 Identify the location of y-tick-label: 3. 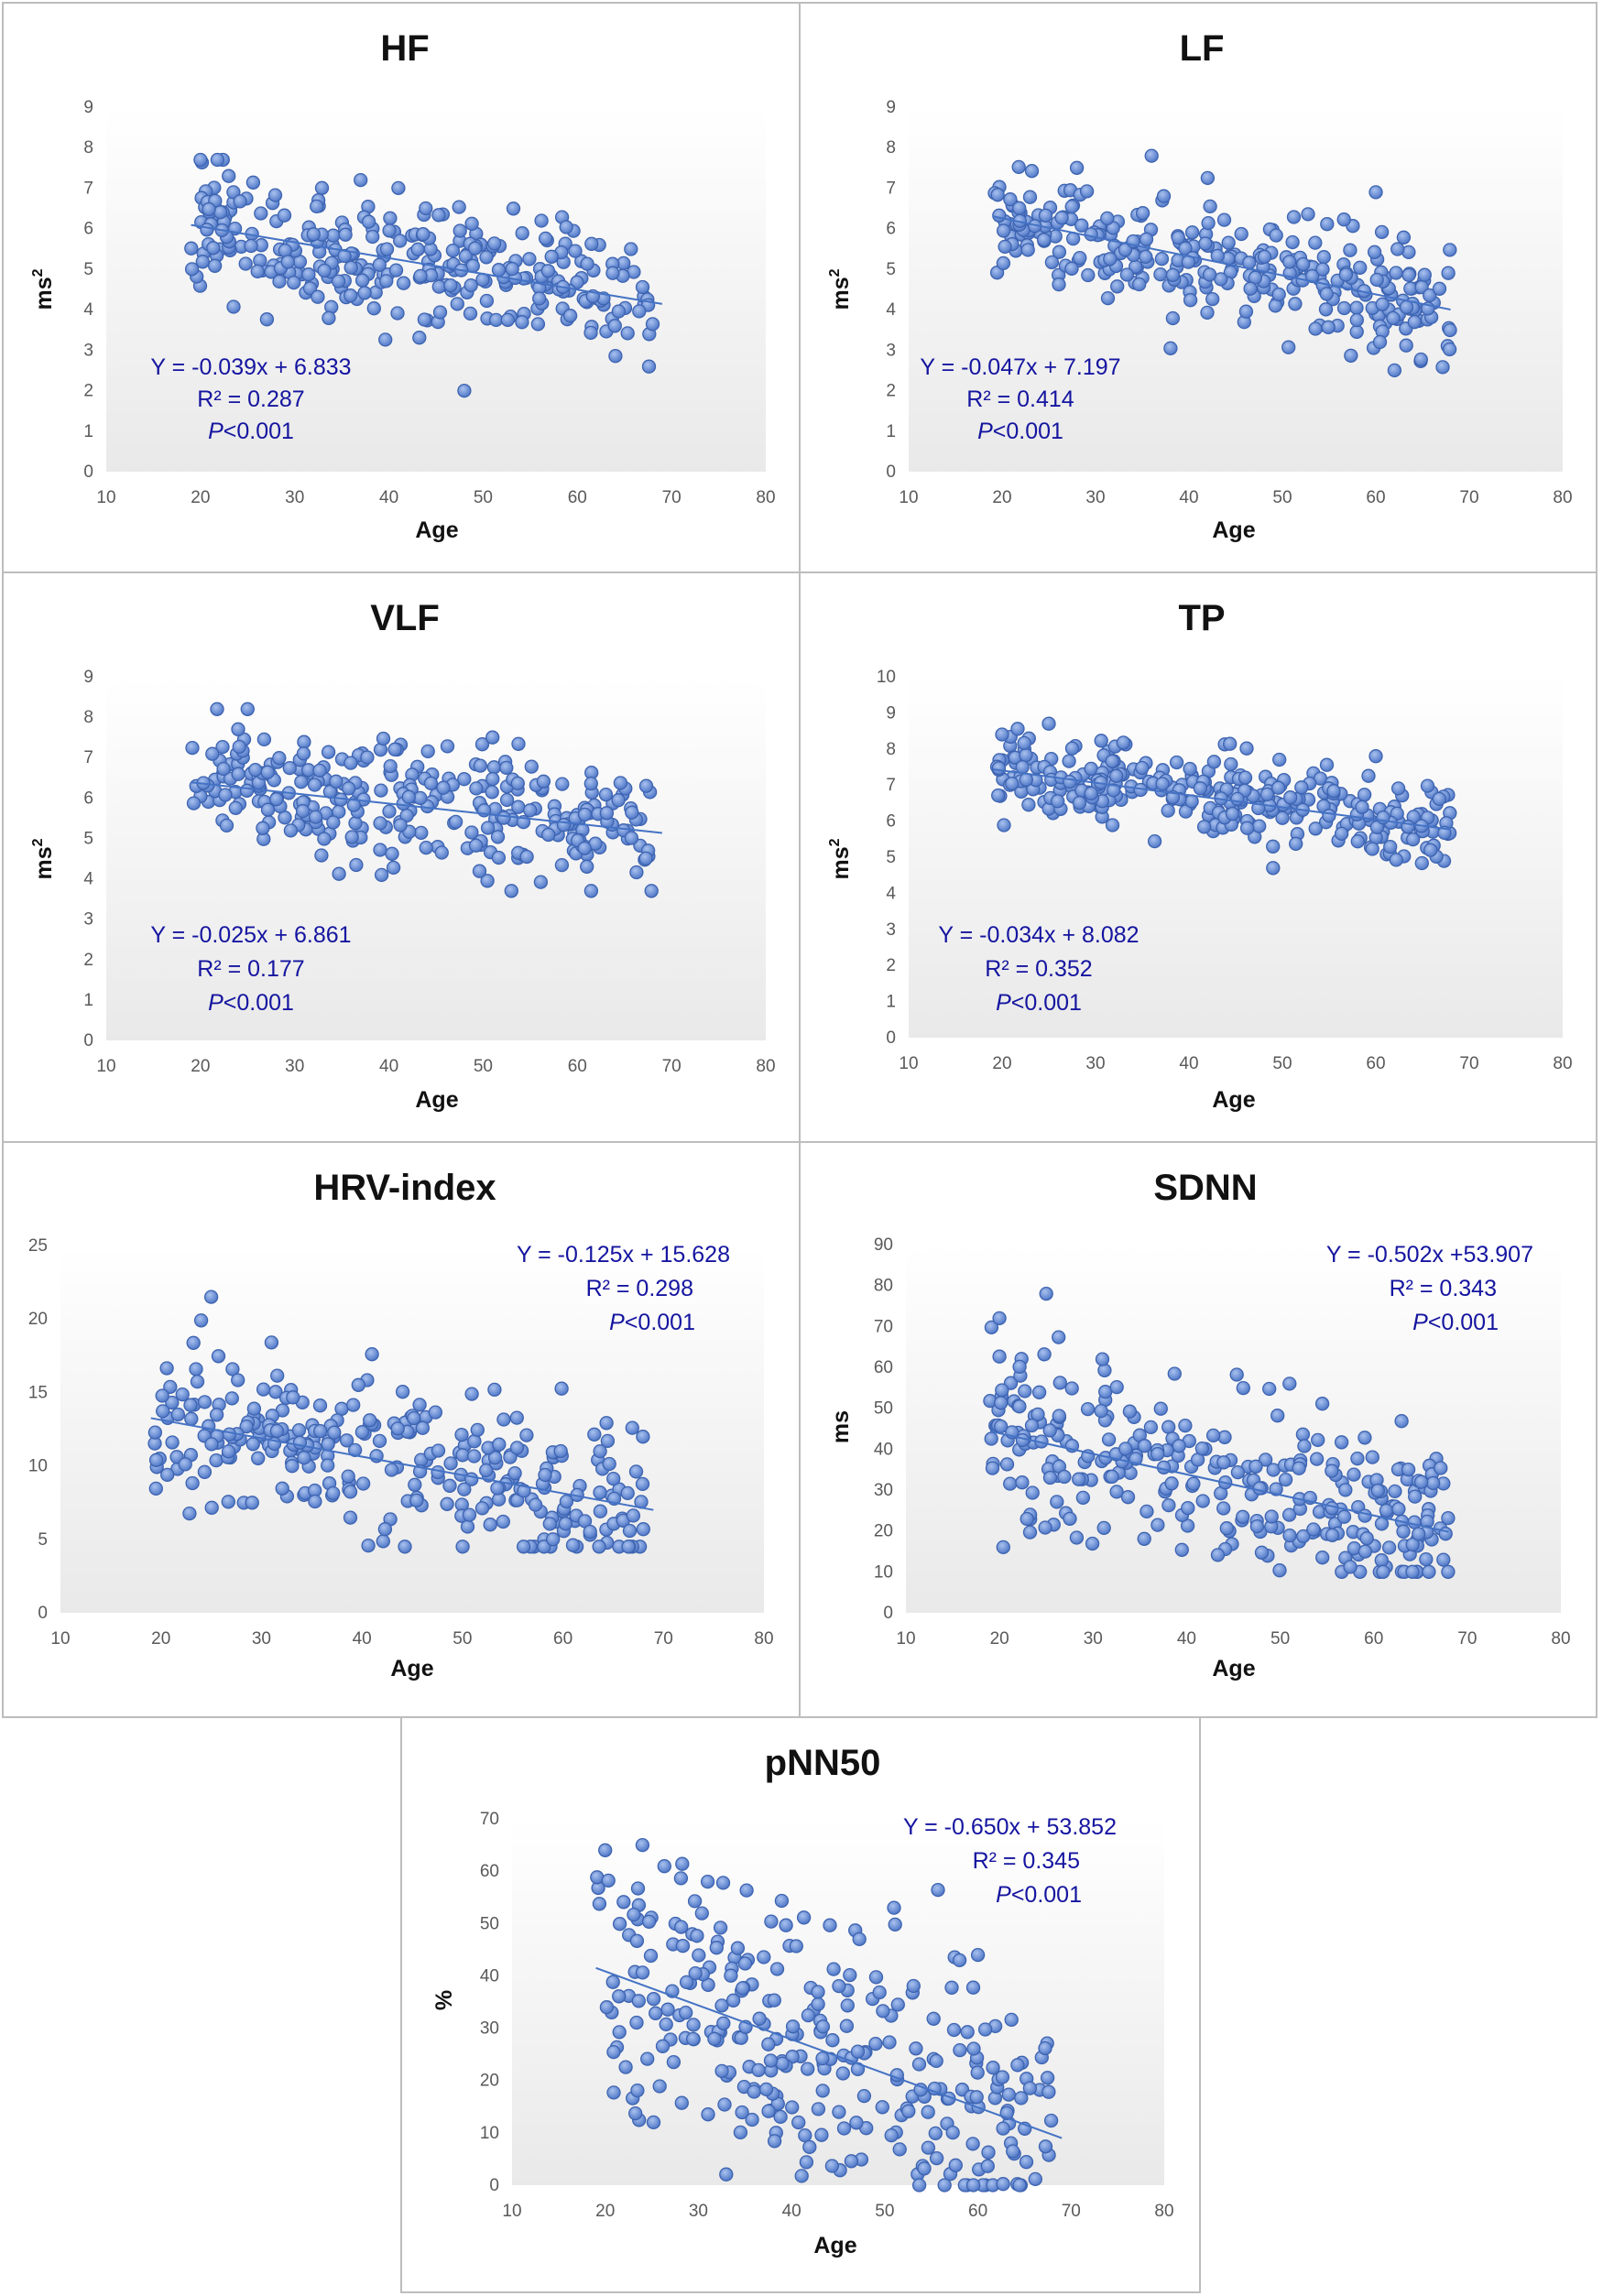
(88, 920).